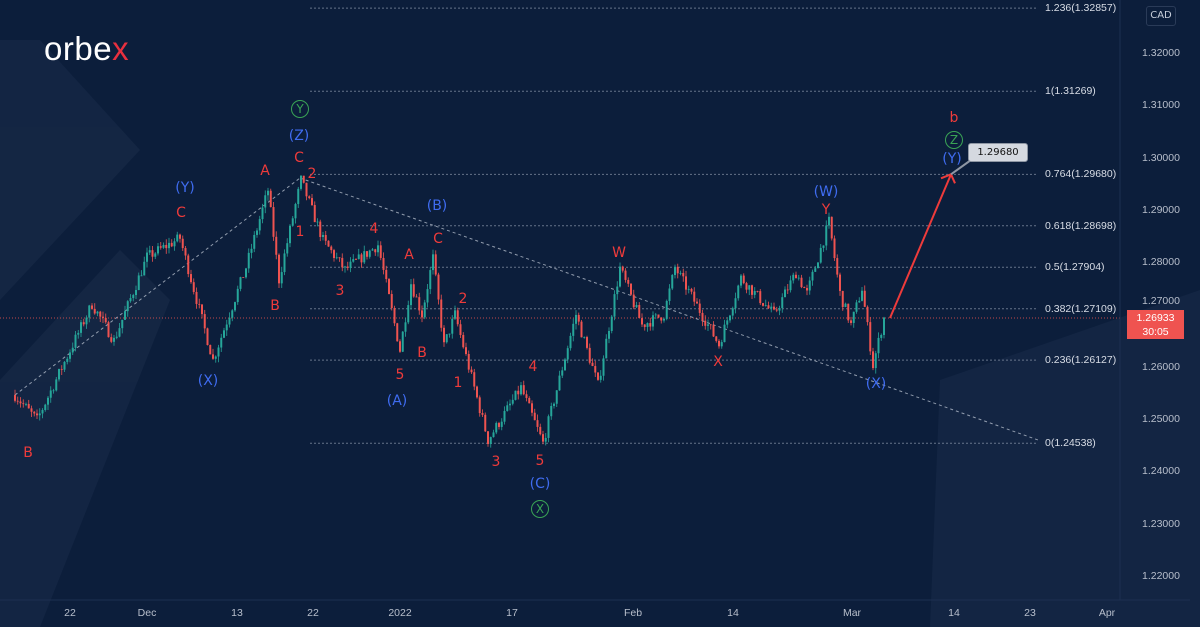 The image size is (1200, 627). I want to click on target-price-callout: 1.29680, so click(998, 152).